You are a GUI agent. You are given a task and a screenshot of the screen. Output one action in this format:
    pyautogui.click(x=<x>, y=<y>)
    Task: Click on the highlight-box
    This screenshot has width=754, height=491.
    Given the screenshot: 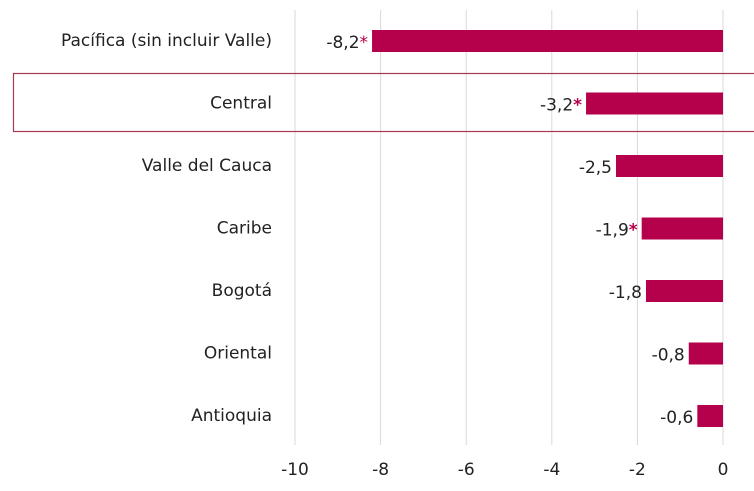 What is the action you would take?
    pyautogui.click(x=383, y=102)
    